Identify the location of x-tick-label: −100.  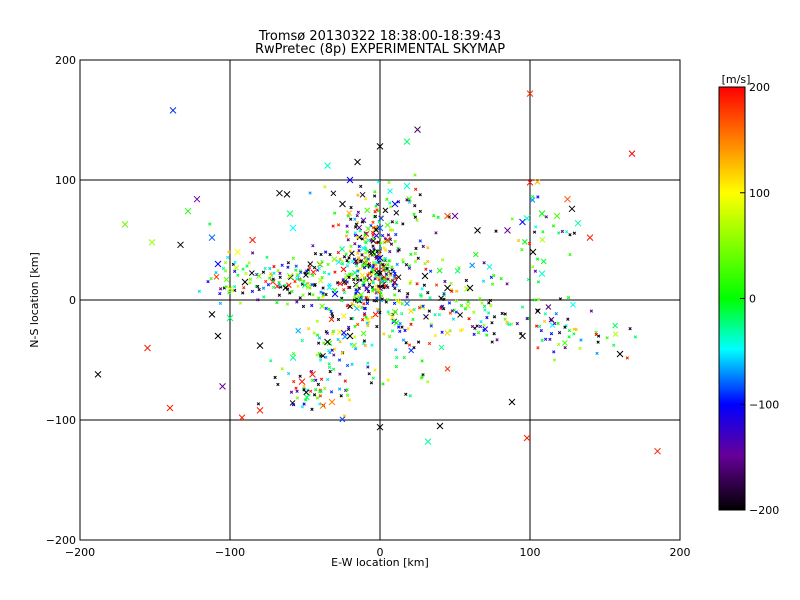
(230, 552).